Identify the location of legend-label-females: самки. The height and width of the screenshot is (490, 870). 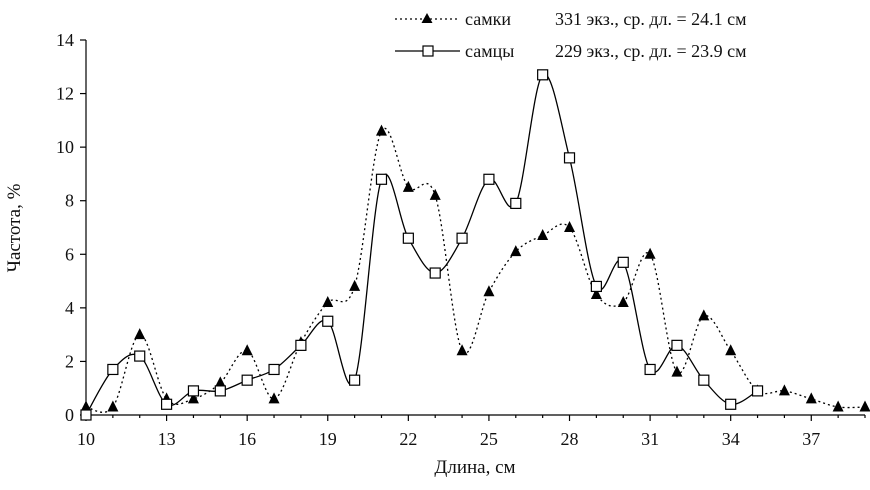
(488, 19).